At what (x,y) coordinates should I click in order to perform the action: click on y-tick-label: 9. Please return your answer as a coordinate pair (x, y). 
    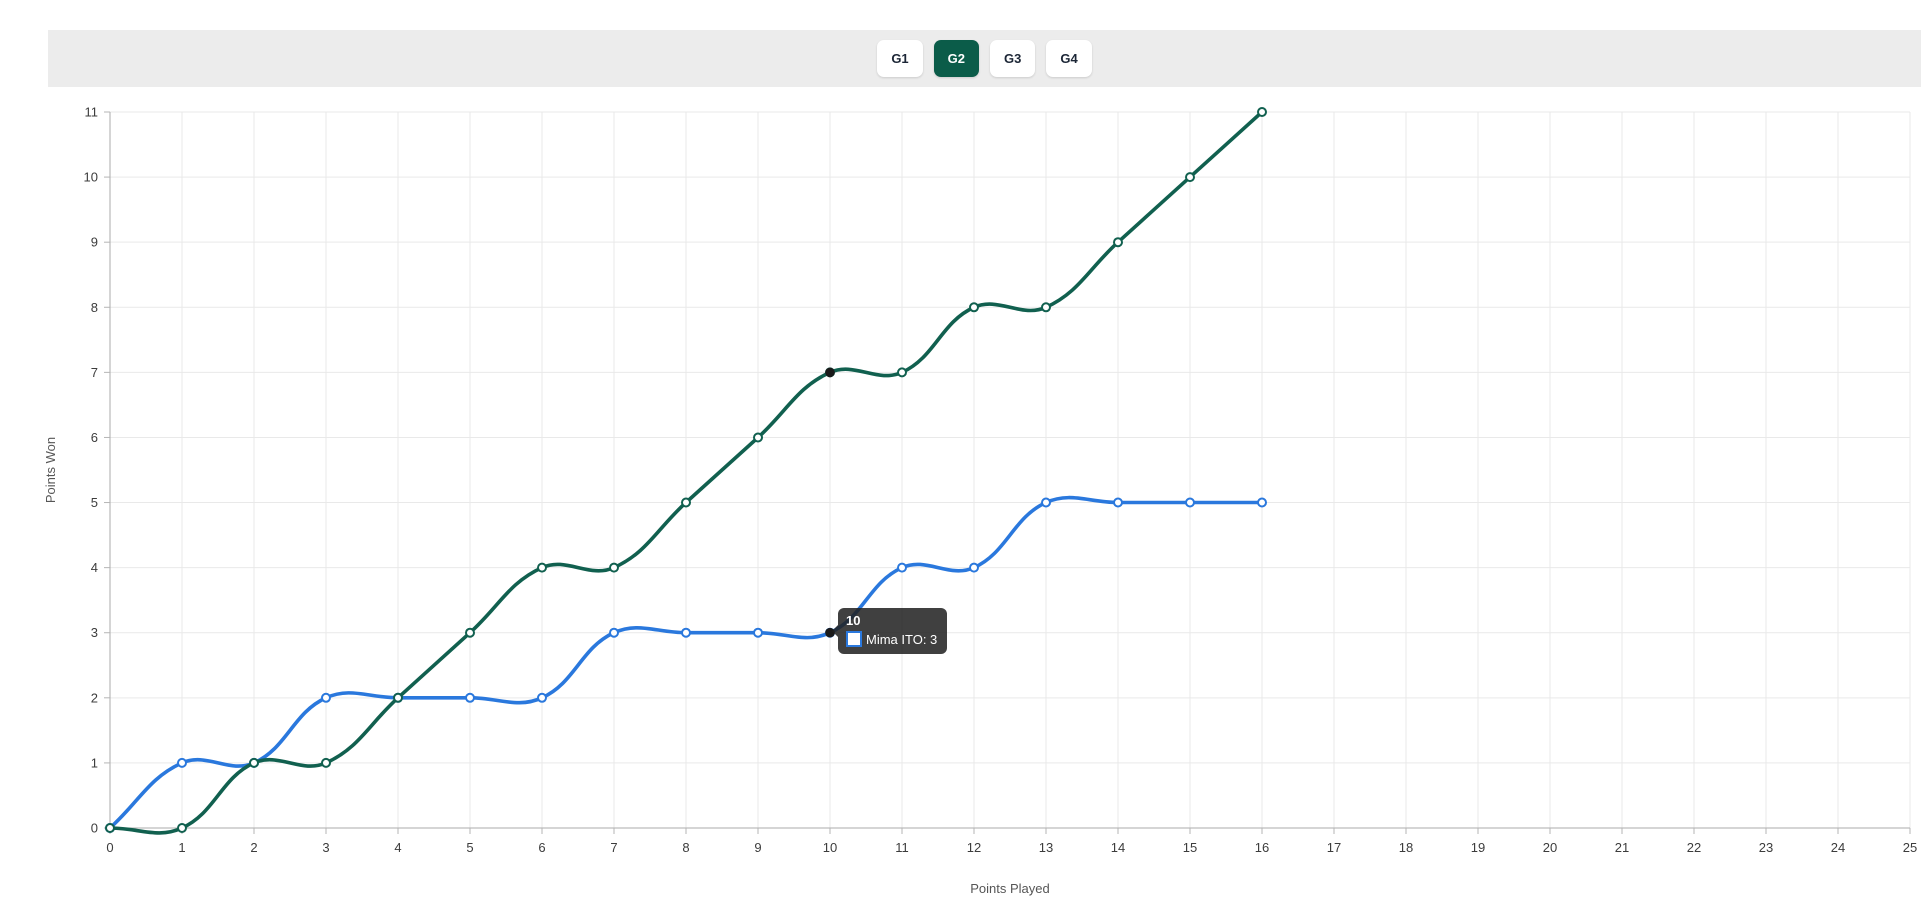
    Looking at the image, I should click on (94, 242).